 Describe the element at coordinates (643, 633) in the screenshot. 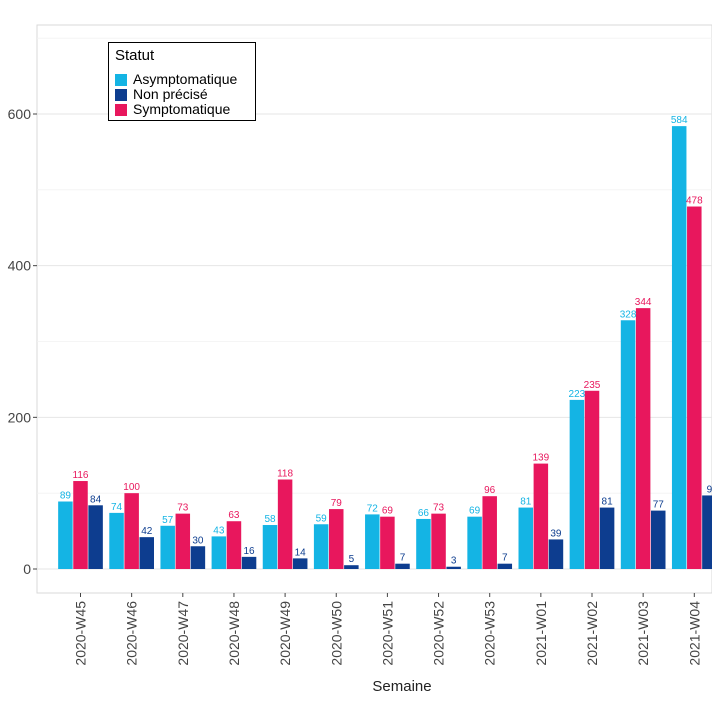

I see `x-tick-label: 2021-W03` at that location.